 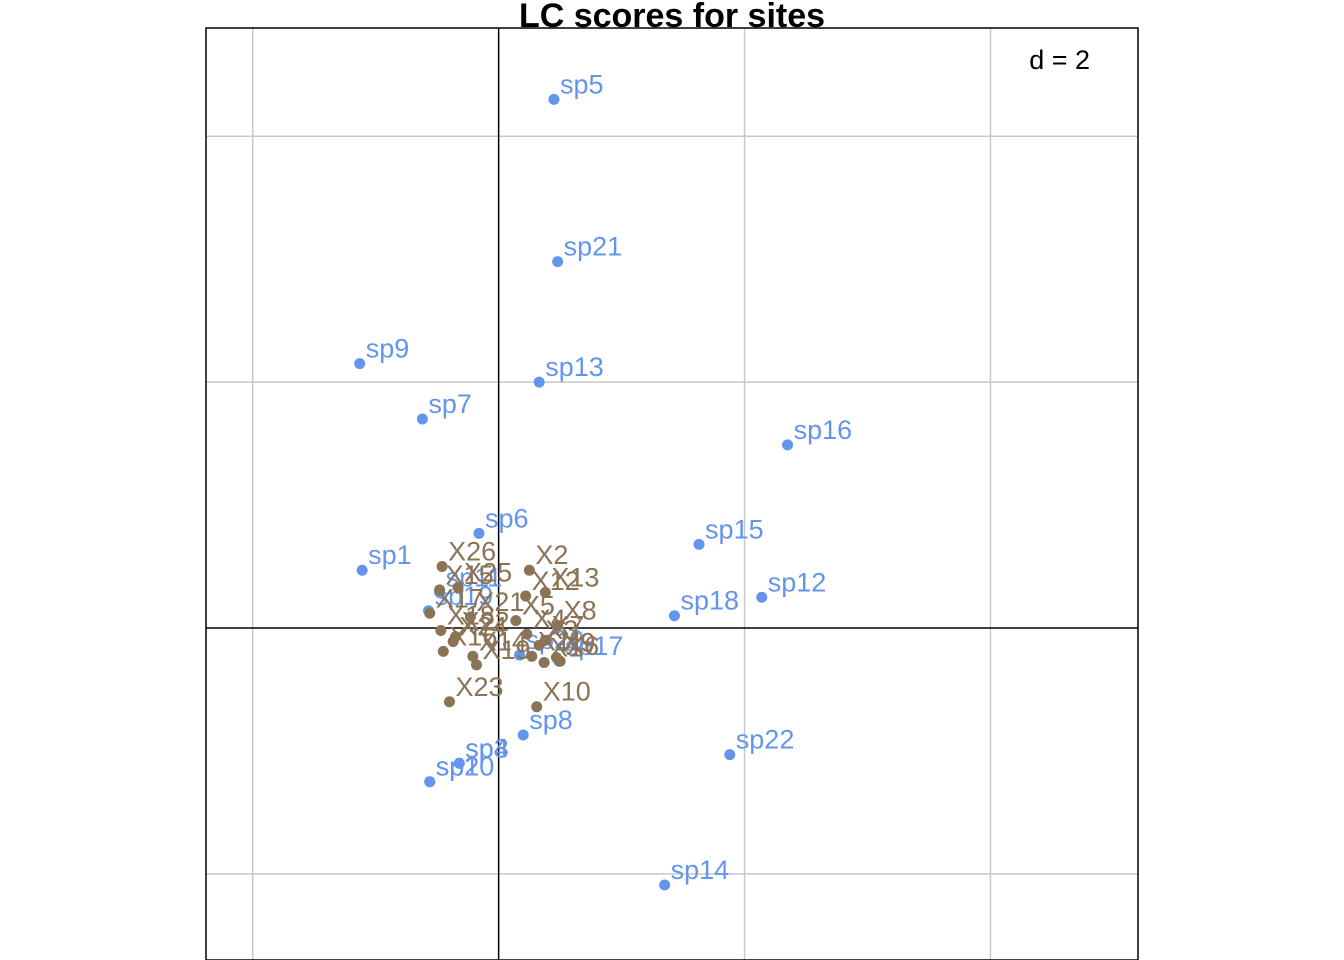 I want to click on point-X8, so click(x=558, y=626).